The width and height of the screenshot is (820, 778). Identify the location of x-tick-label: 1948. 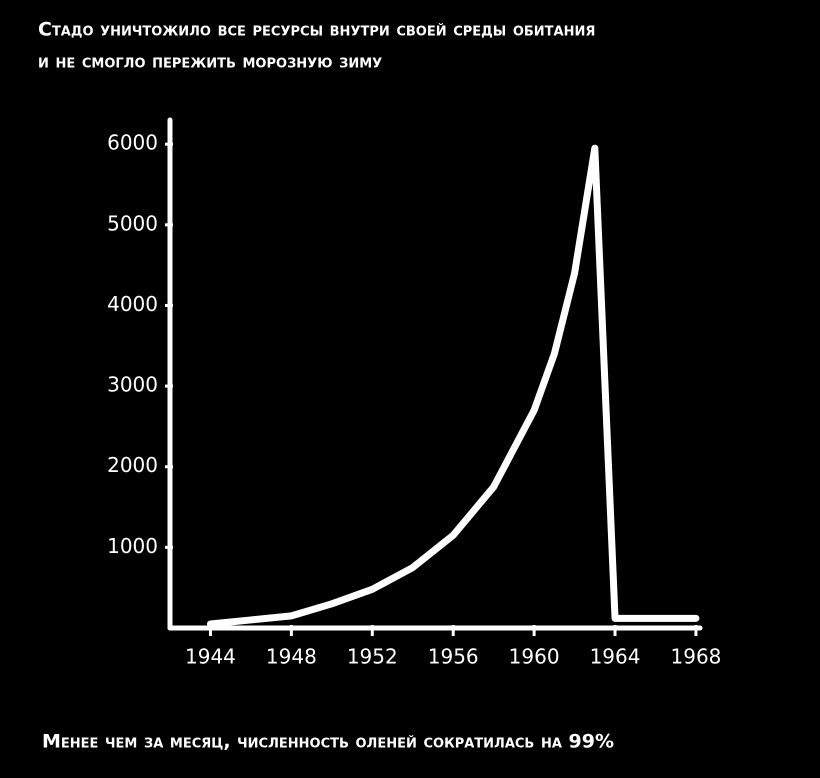
(291, 657).